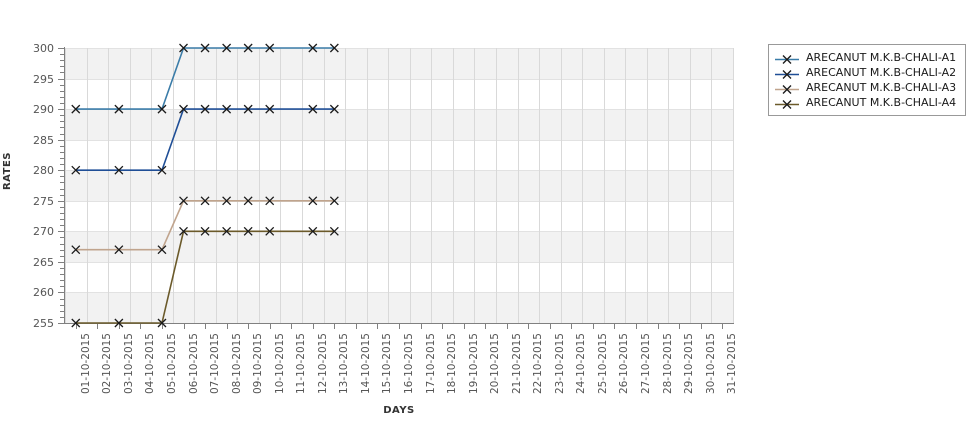 The height and width of the screenshot is (429, 975). Describe the element at coordinates (881, 72) in the screenshot. I see `legend-label: ARECANUT M.K.B-CHALI-A2` at that location.